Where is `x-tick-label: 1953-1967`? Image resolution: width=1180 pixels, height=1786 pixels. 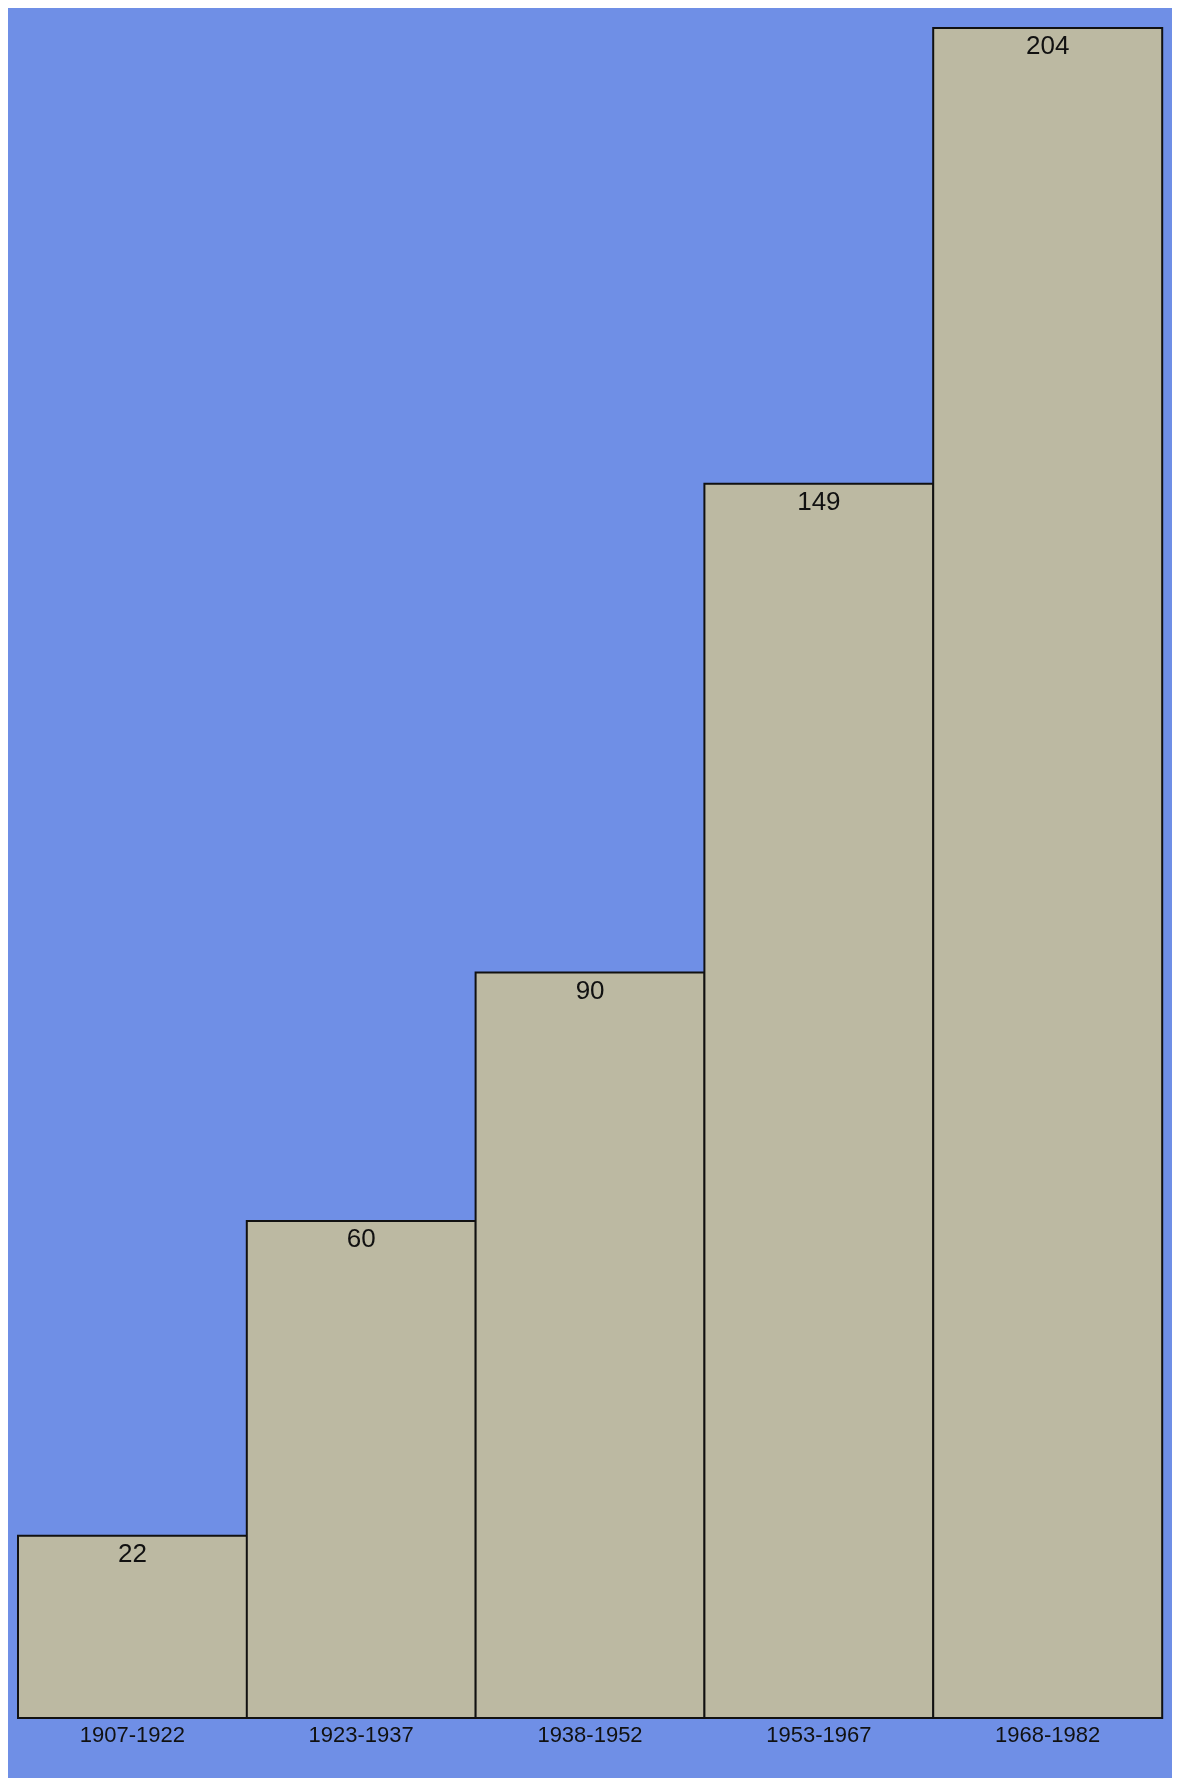
x-tick-label: 1953-1967 is located at coordinates (819, 1734).